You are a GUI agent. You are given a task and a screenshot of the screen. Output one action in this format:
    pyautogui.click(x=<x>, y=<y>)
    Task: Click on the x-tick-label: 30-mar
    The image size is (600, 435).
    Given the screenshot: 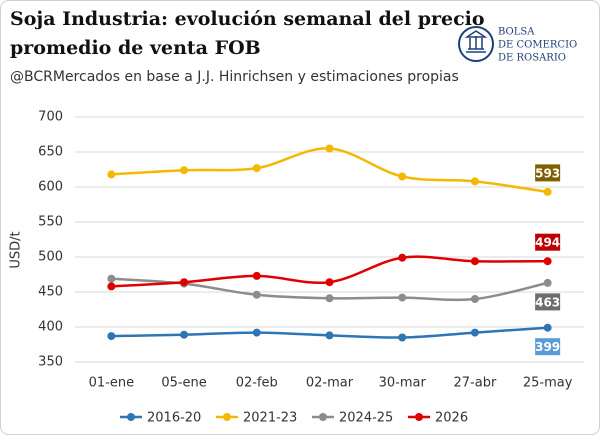 What is the action you would take?
    pyautogui.click(x=403, y=383)
    